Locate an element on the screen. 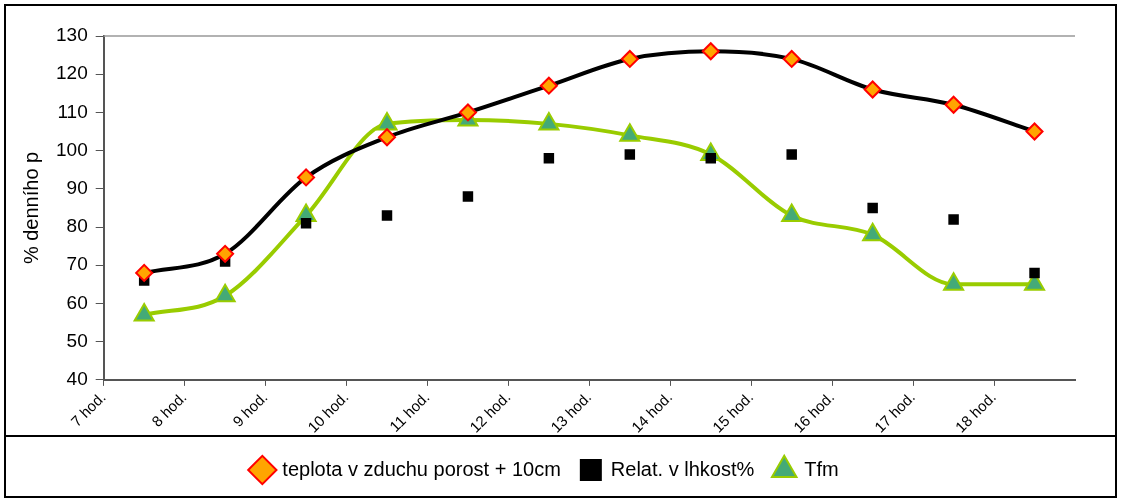 Image resolution: width=1123 pixels, height=504 pixels. x-tick-label: 8 hod. is located at coordinates (169, 409).